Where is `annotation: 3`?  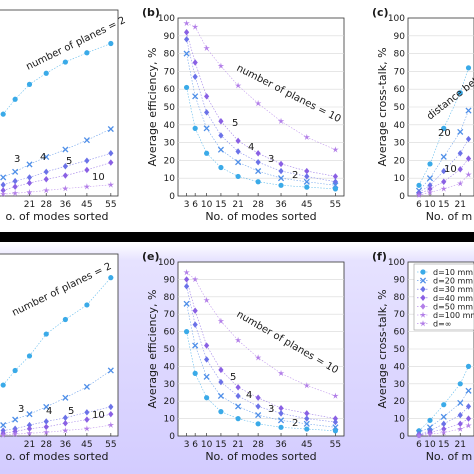
annotation: 3 is located at coordinates (271, 159).